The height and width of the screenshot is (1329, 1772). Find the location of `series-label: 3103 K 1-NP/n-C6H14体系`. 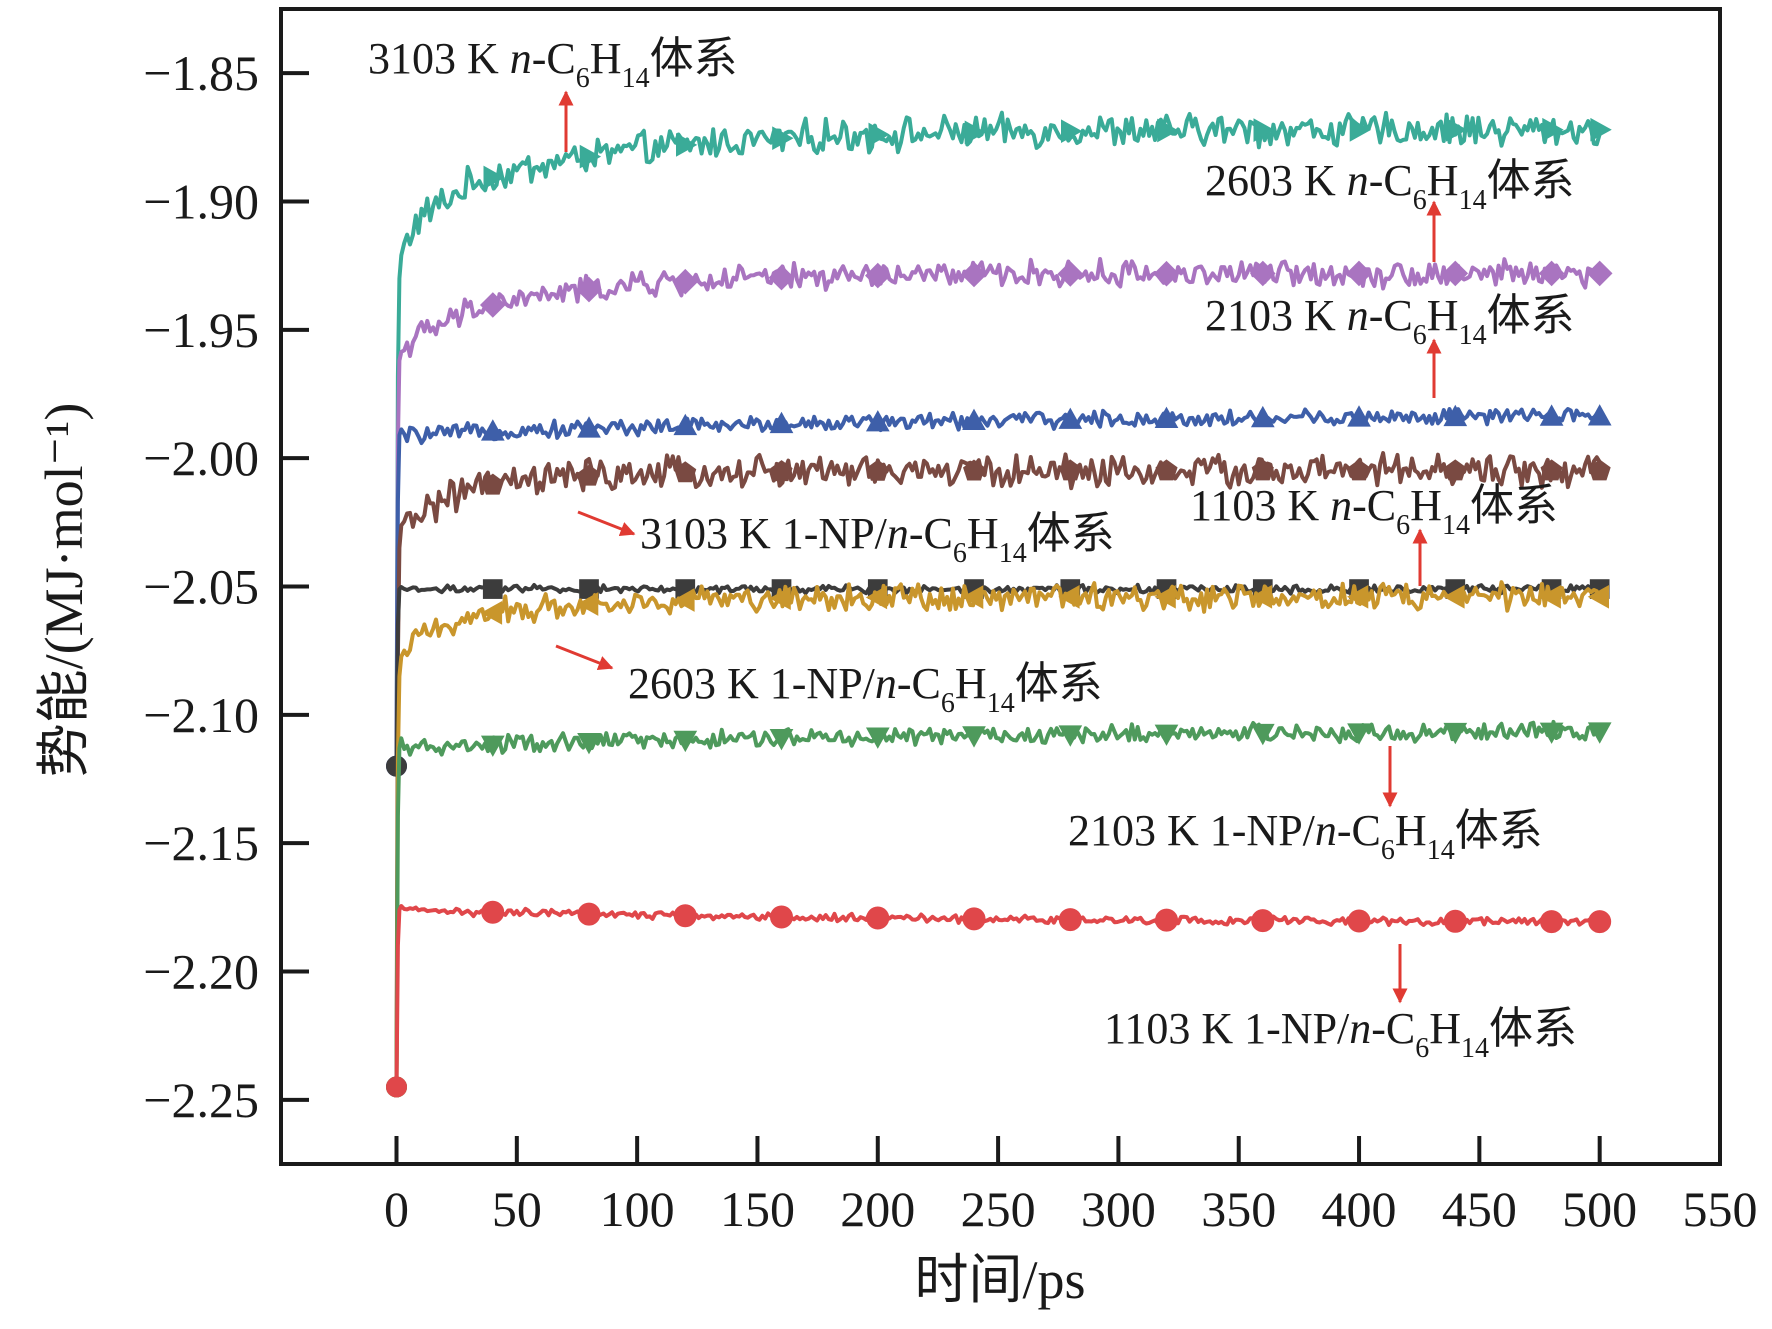

series-label: 3103 K 1-NP/n-C6H14体系 is located at coordinates (877, 538).